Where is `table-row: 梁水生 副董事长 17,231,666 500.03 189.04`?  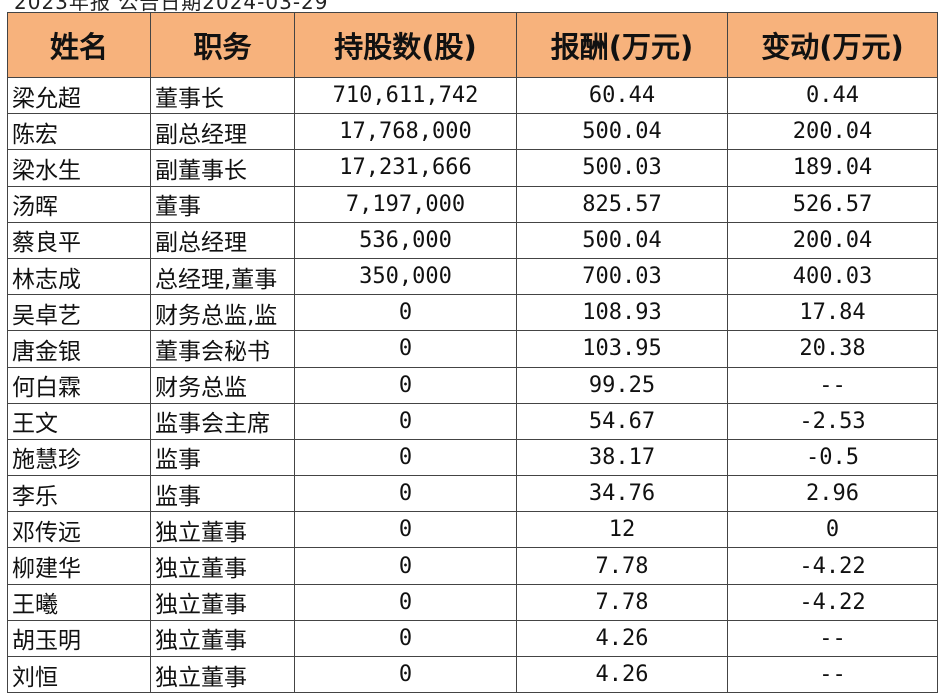
table-row: 梁水生 副董事长 17,231,666 500.03 189.04 is located at coordinates (472, 168).